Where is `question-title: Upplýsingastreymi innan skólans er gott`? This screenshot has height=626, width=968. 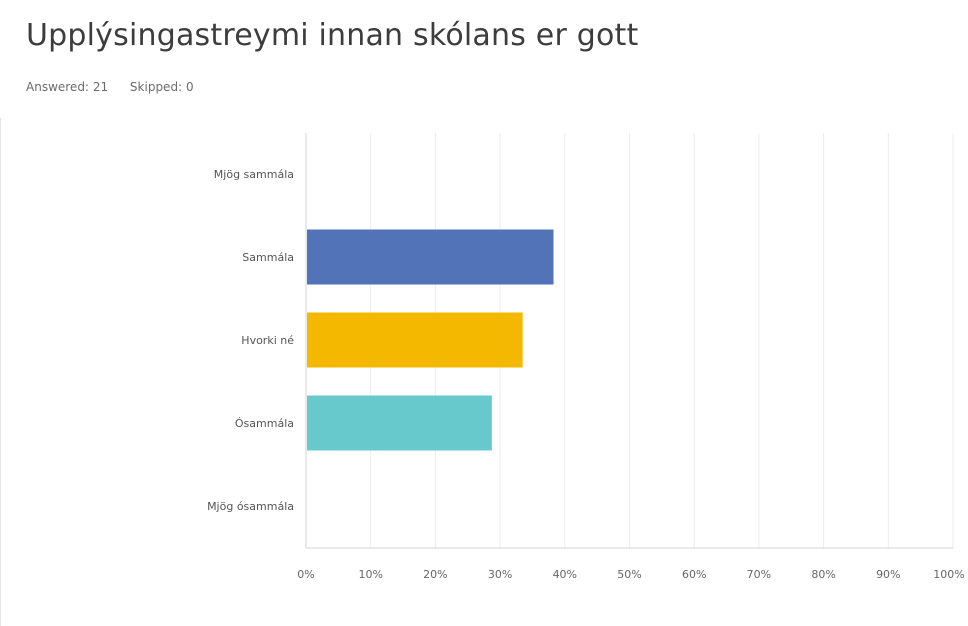
question-title: Upplýsingastreymi innan skólans er gott is located at coordinates (332, 35).